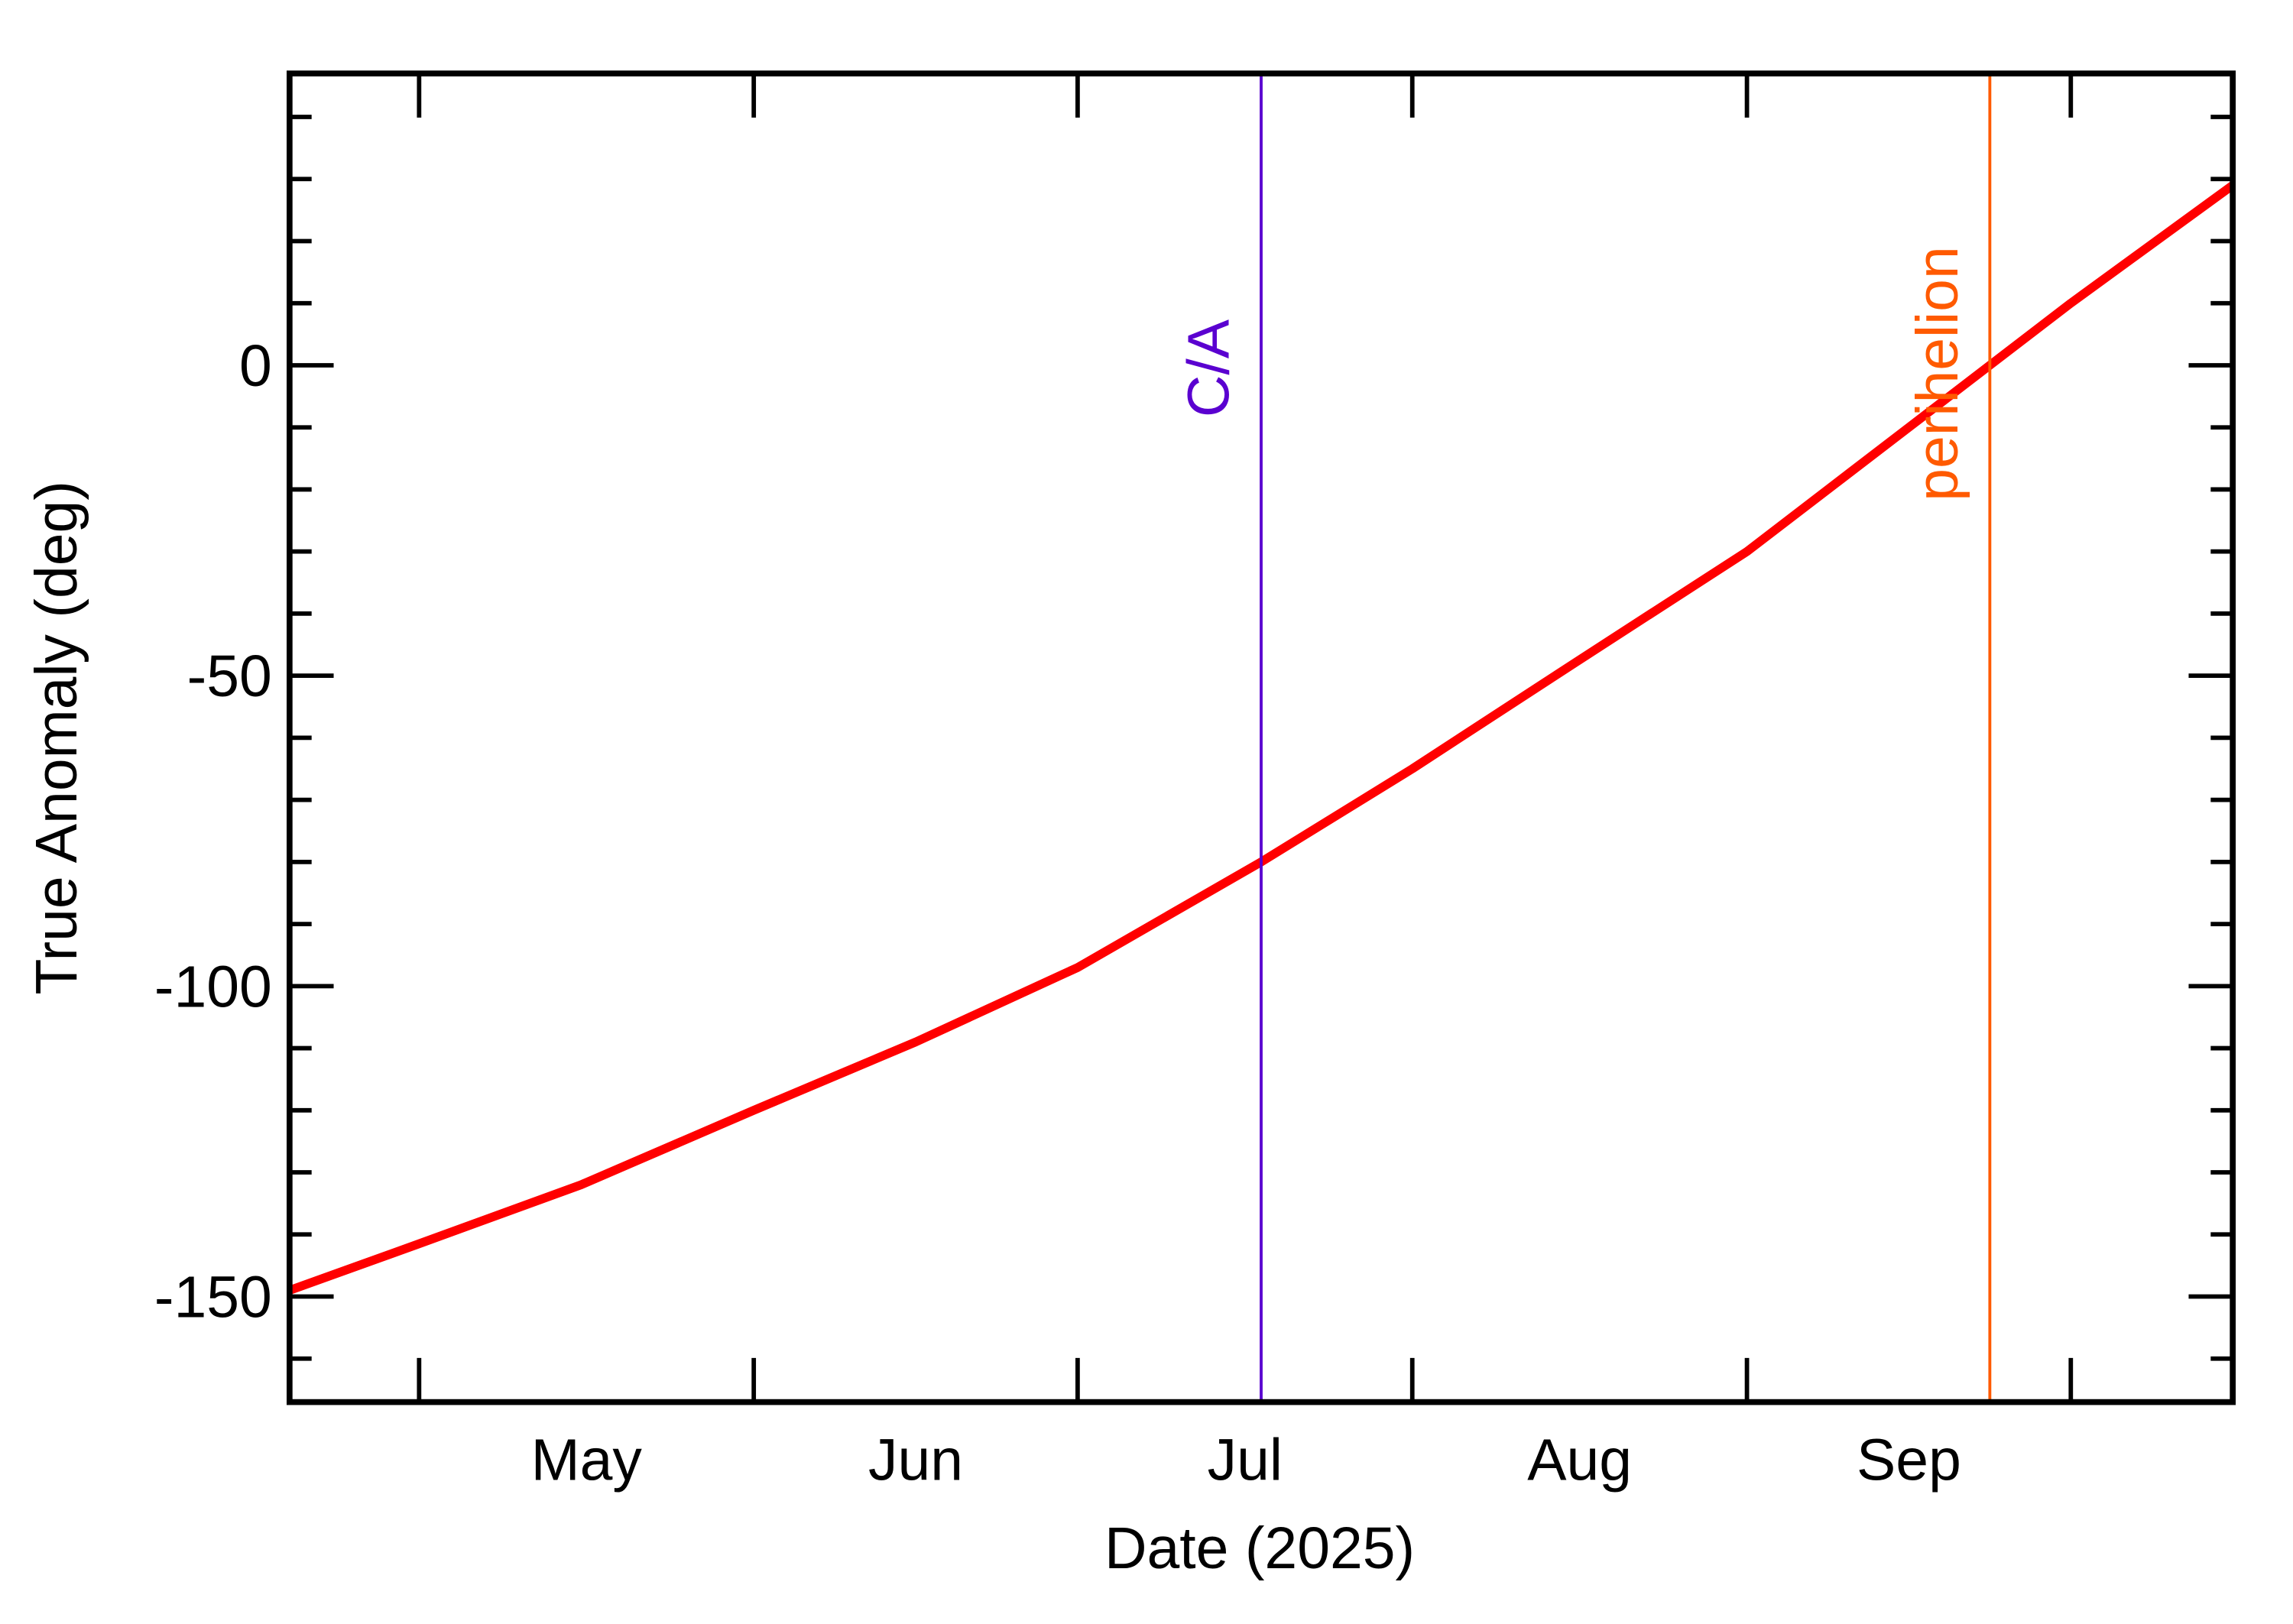 The image size is (2293, 1624). What do you see at coordinates (1579, 1460) in the screenshot?
I see `x-tick-label: Aug` at bounding box center [1579, 1460].